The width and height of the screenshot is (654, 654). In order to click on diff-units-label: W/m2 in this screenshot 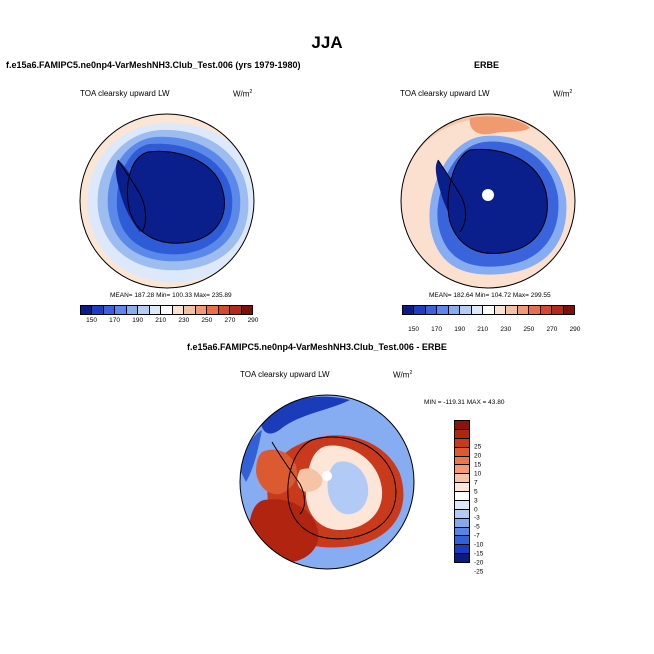, I will do `click(403, 375)`.